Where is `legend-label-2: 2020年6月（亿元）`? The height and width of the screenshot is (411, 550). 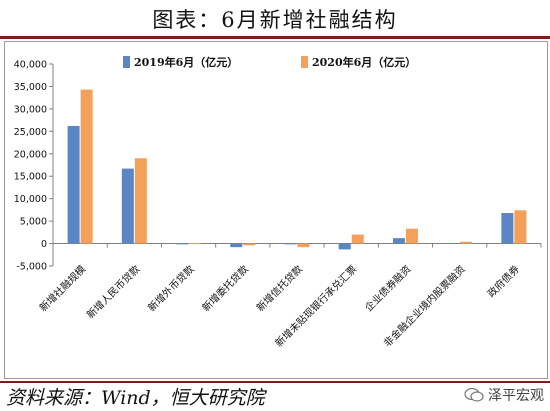 legend-label-2: 2020年6月（亿元） is located at coordinates (364, 62).